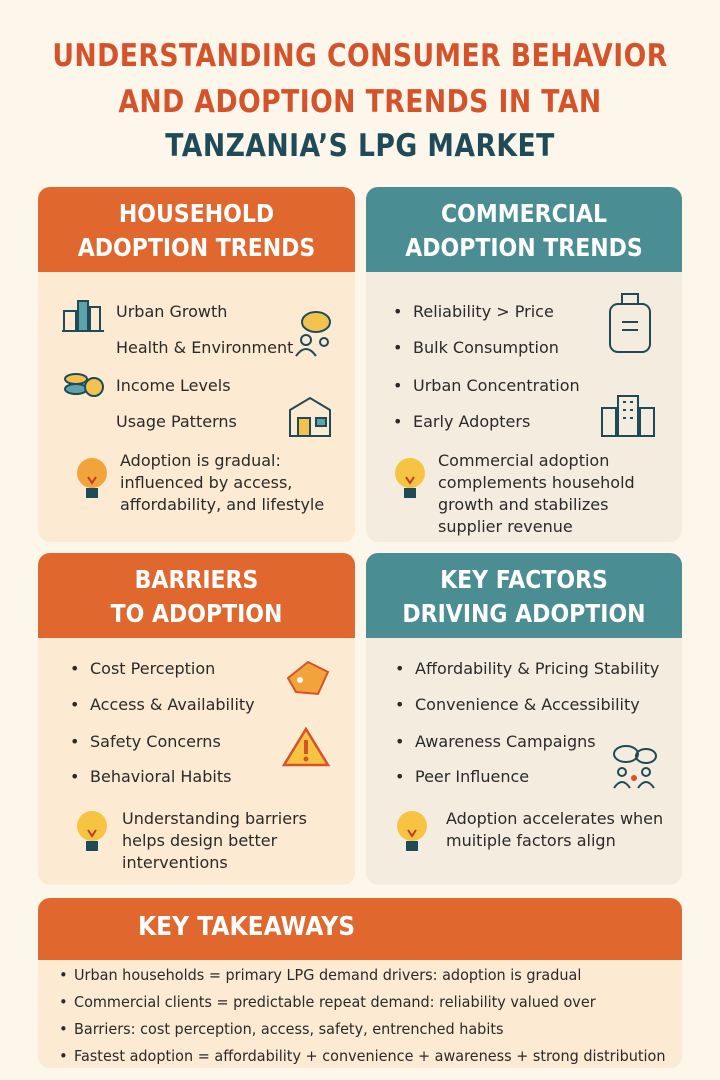 Image resolution: width=720 pixels, height=1080 pixels. I want to click on warning-icon, so click(306, 746).